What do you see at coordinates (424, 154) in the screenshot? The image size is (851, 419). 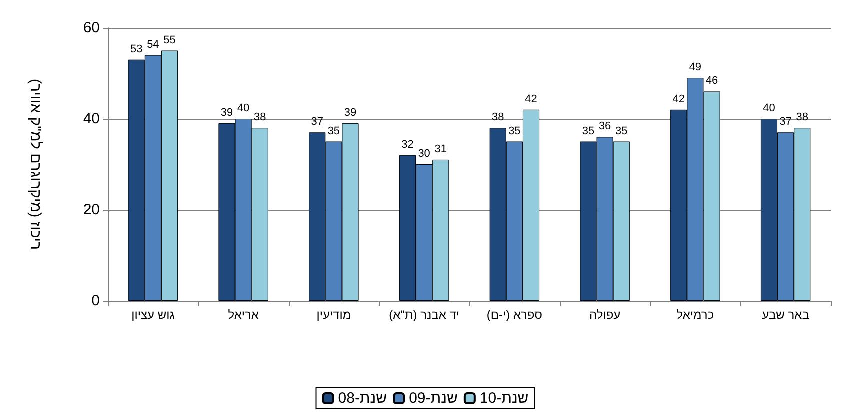 I see `data-label: 30` at bounding box center [424, 154].